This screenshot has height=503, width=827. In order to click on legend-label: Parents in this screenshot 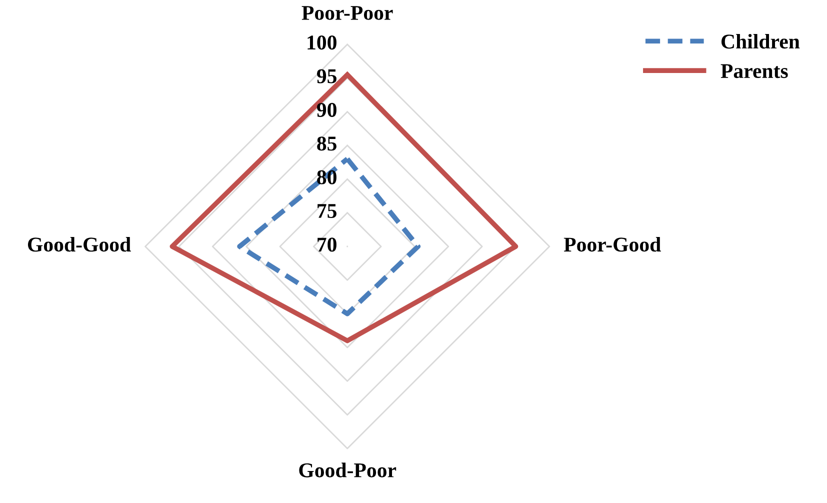, I will do `click(754, 71)`.